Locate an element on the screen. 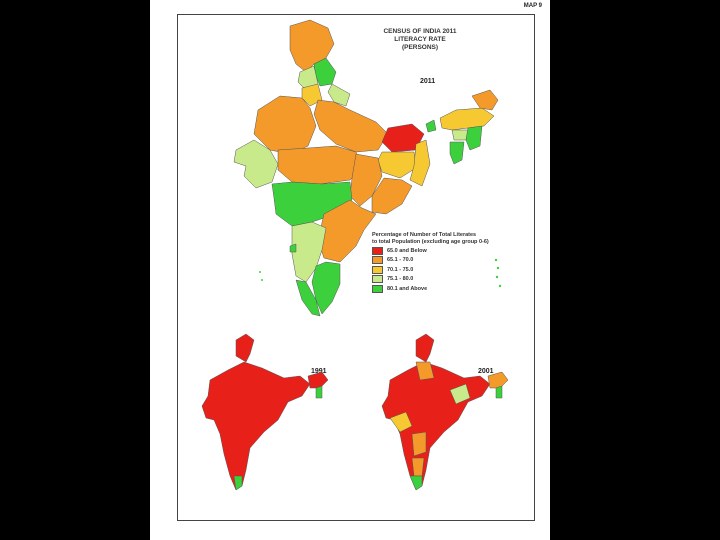 This screenshot has width=720, height=540. legend-label: 65.0 and Below is located at coordinates (407, 250).